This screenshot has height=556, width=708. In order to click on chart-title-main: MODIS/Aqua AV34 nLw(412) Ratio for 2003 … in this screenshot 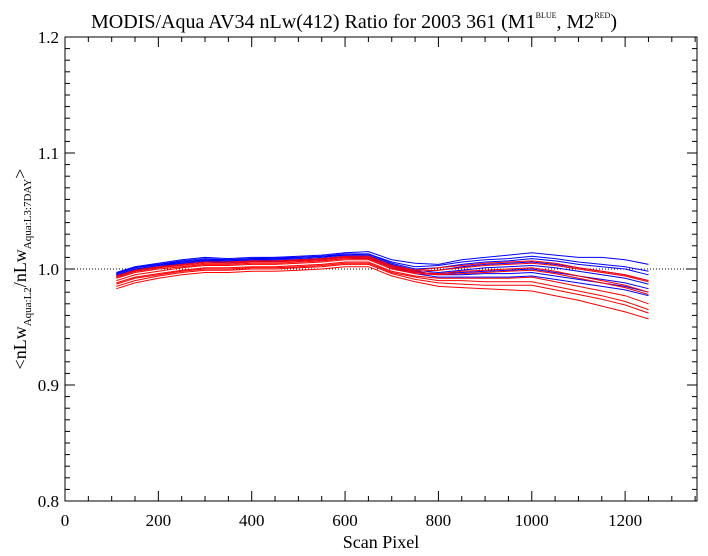, I will do `click(313, 22)`.